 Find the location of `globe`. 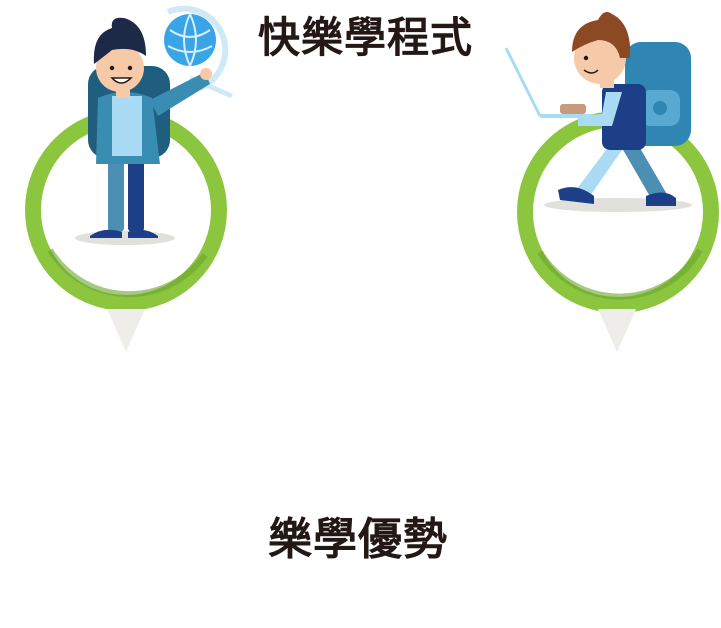

globe is located at coordinates (190, 40).